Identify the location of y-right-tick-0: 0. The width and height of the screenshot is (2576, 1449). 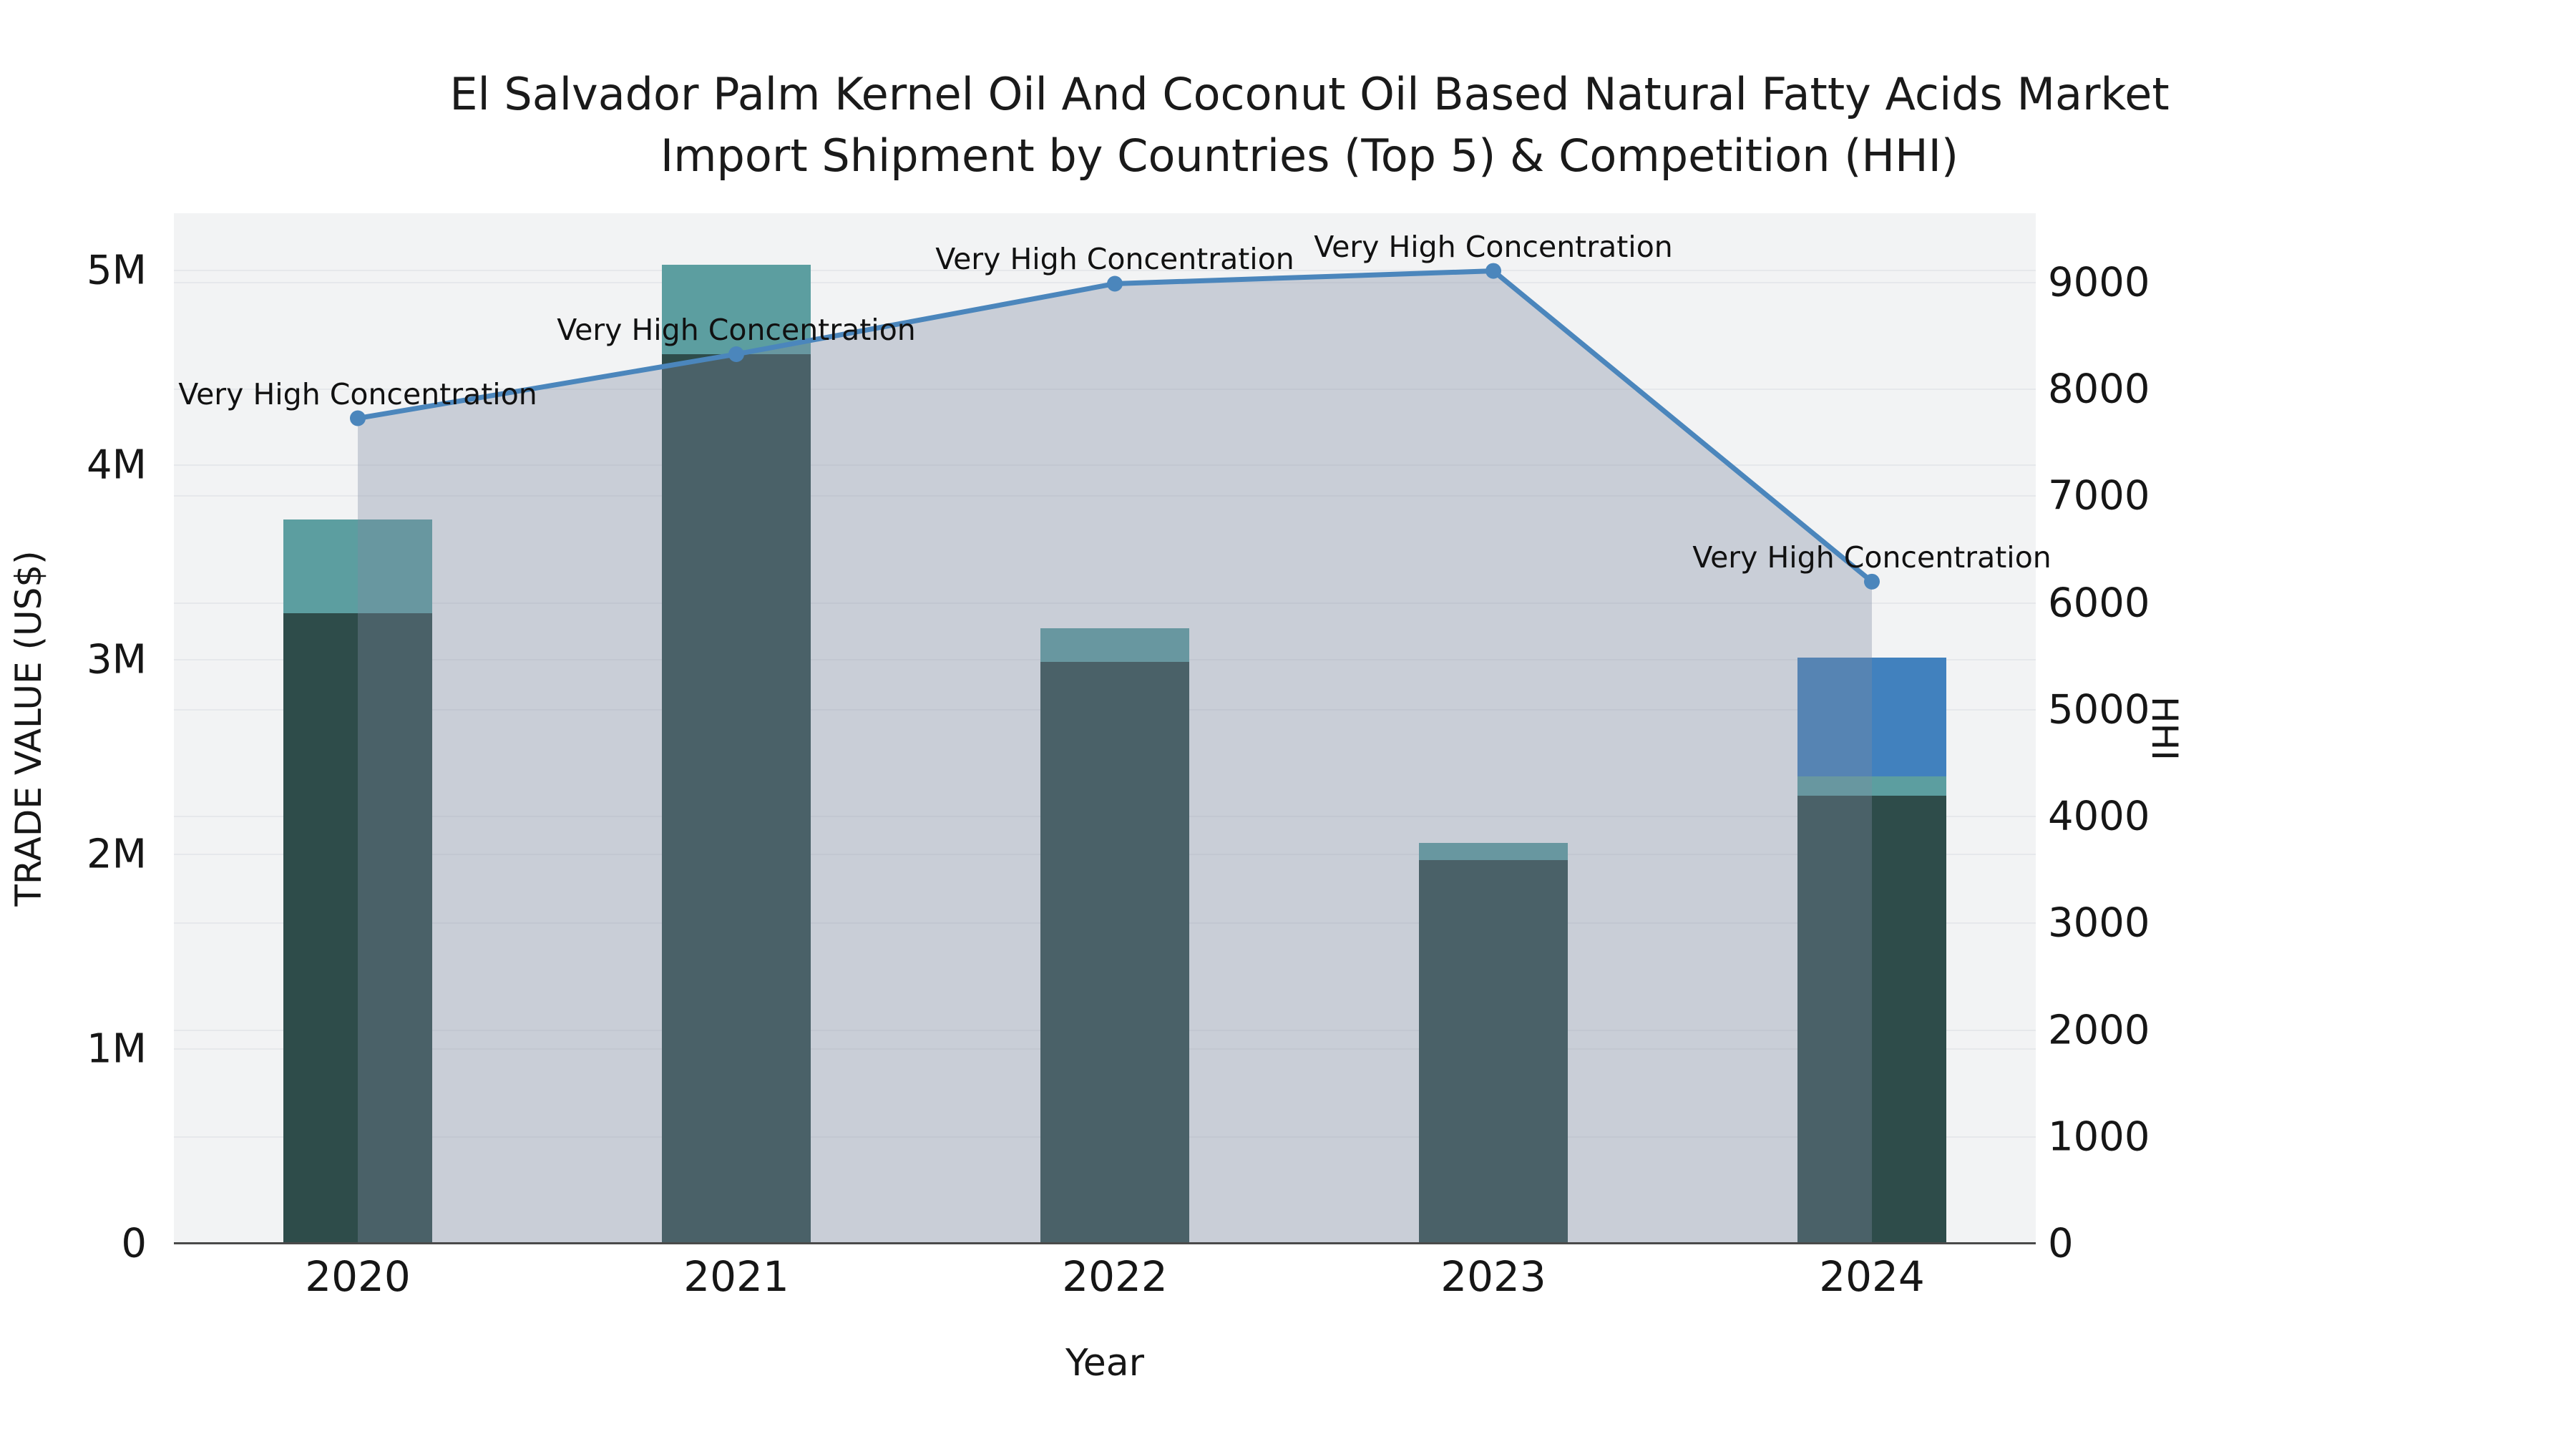
(2061, 1243).